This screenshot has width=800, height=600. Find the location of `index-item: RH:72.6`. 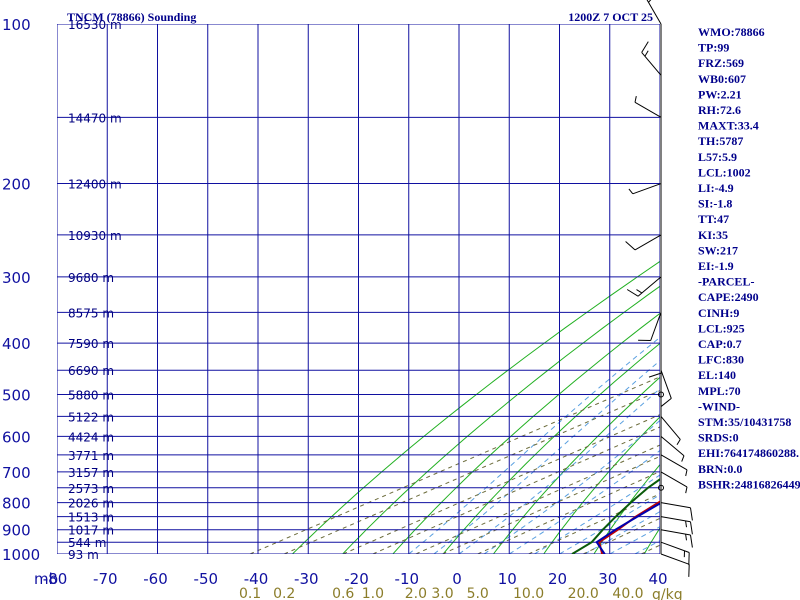

index-item: RH:72.6 is located at coordinates (719, 110).